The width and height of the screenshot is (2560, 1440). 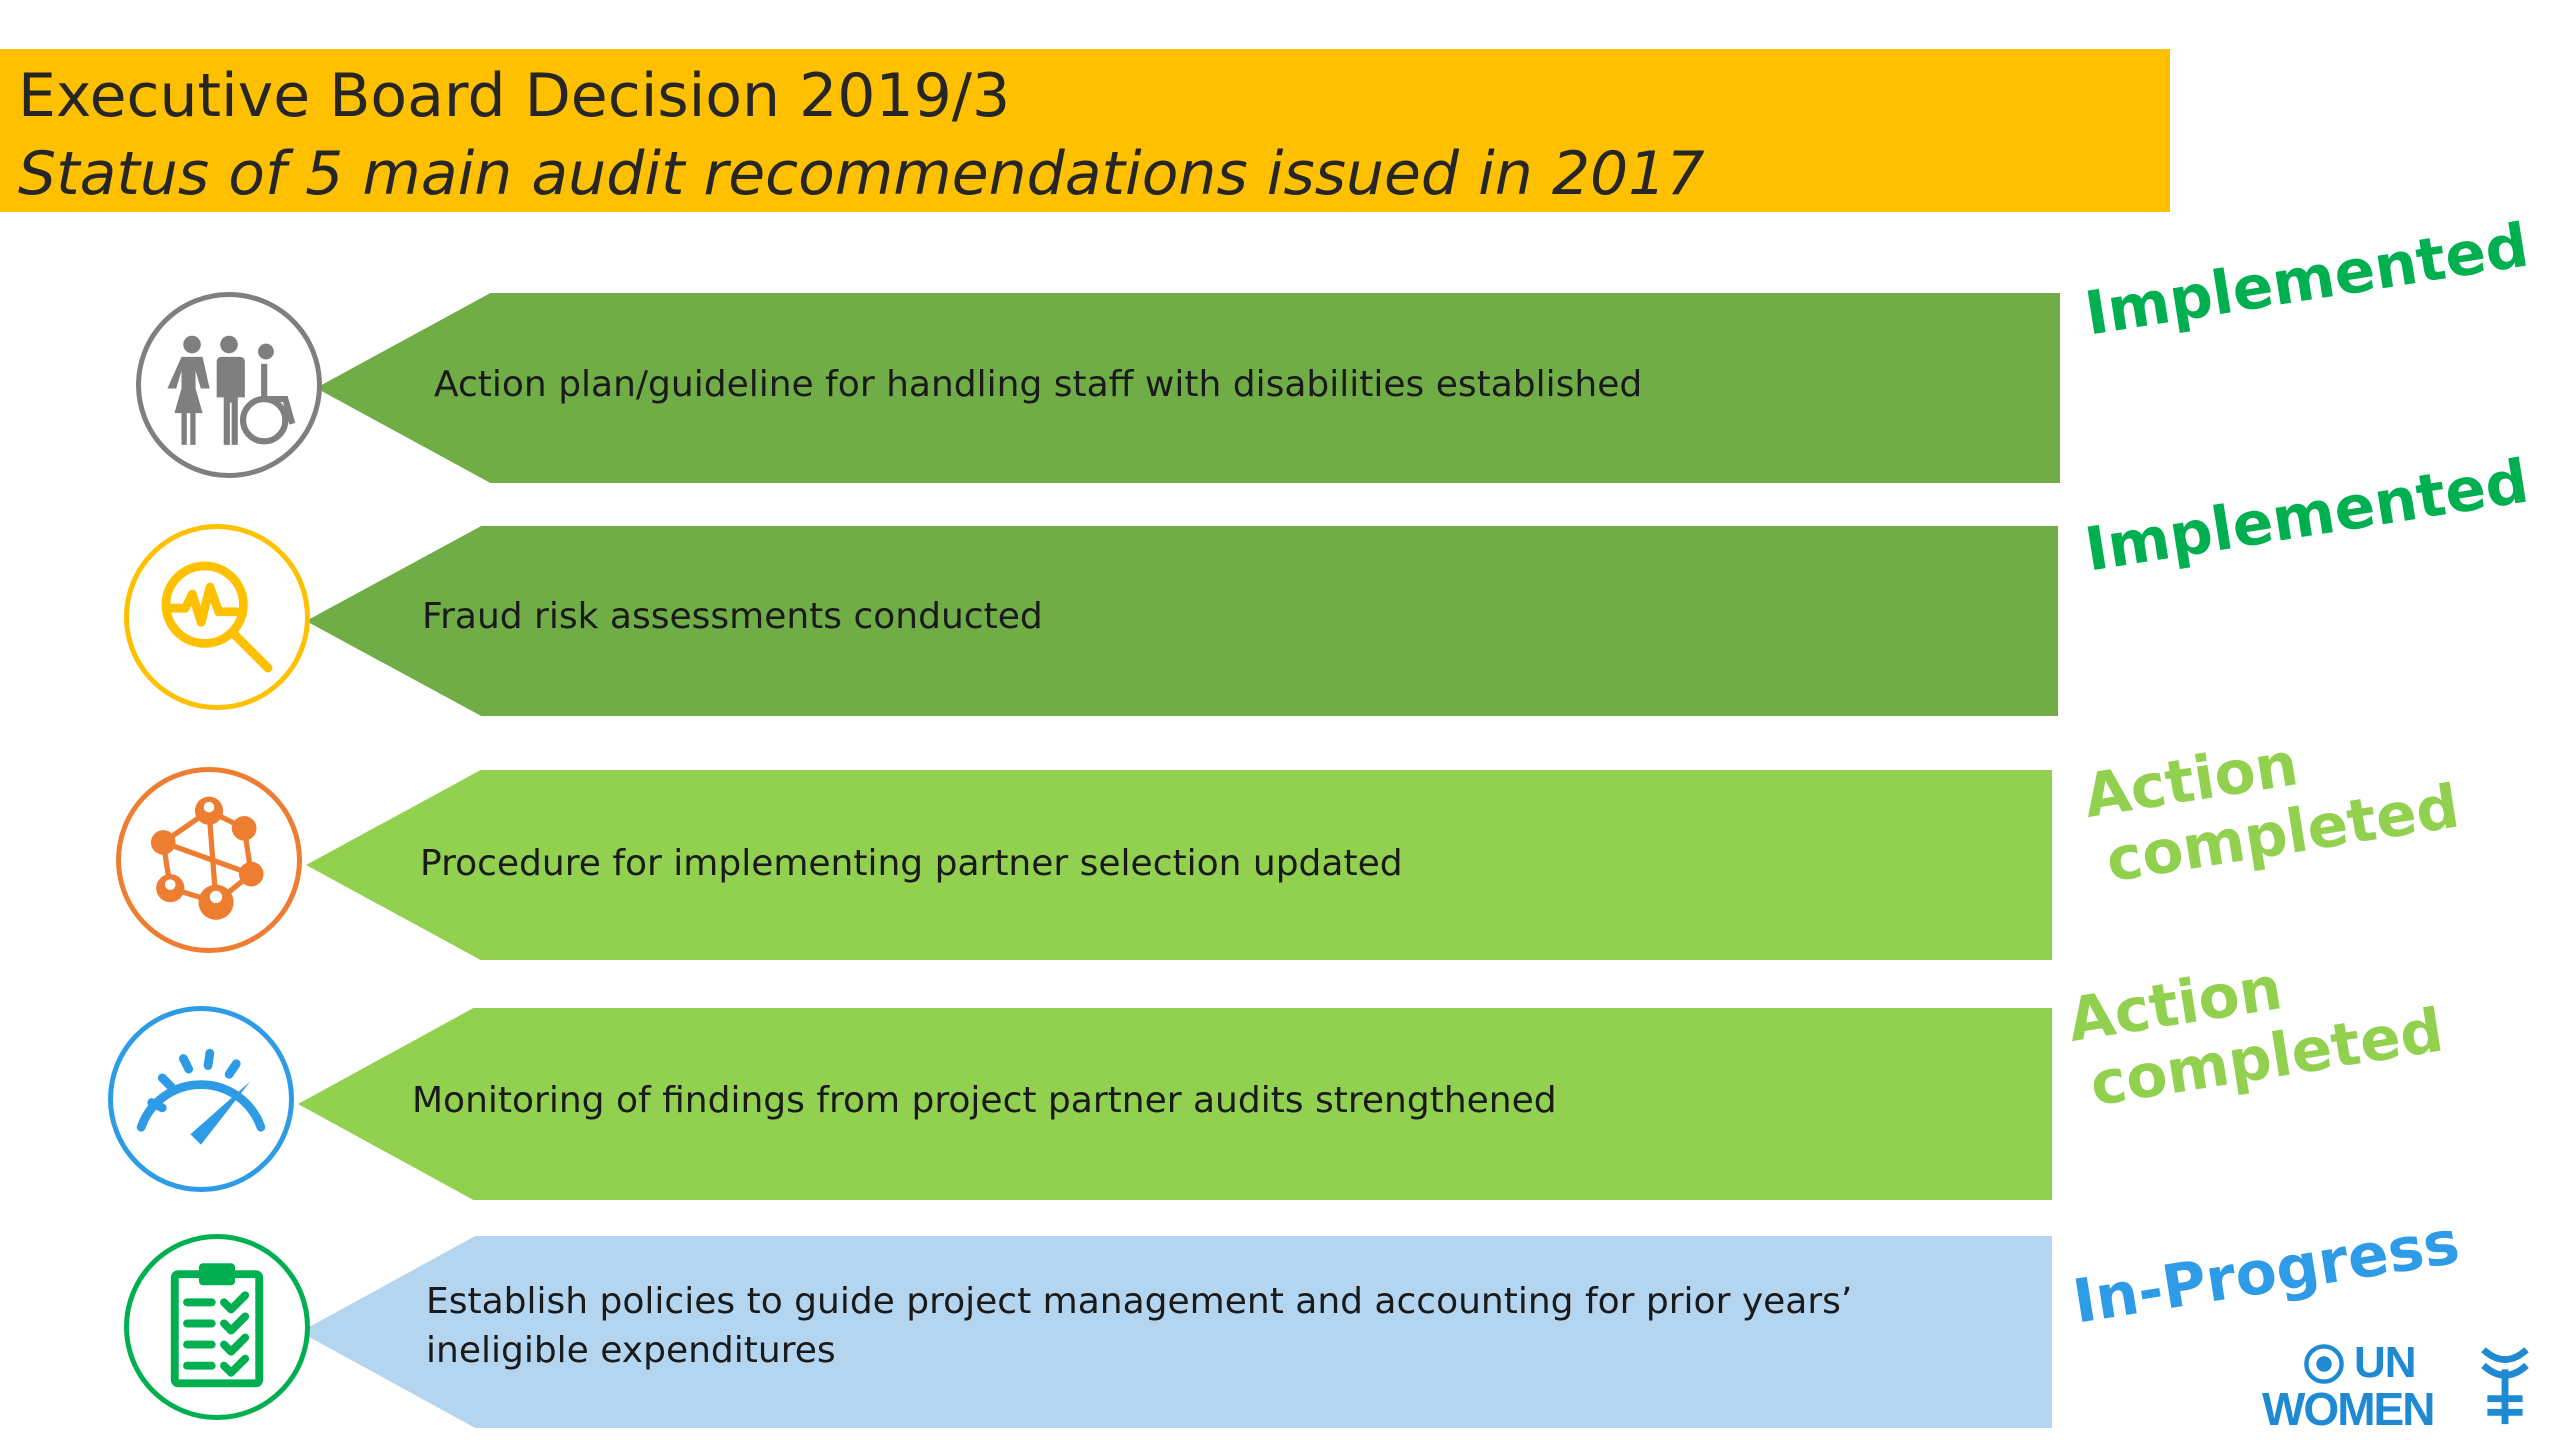 I want to click on un-emblem-icon, so click(x=2324, y=1364).